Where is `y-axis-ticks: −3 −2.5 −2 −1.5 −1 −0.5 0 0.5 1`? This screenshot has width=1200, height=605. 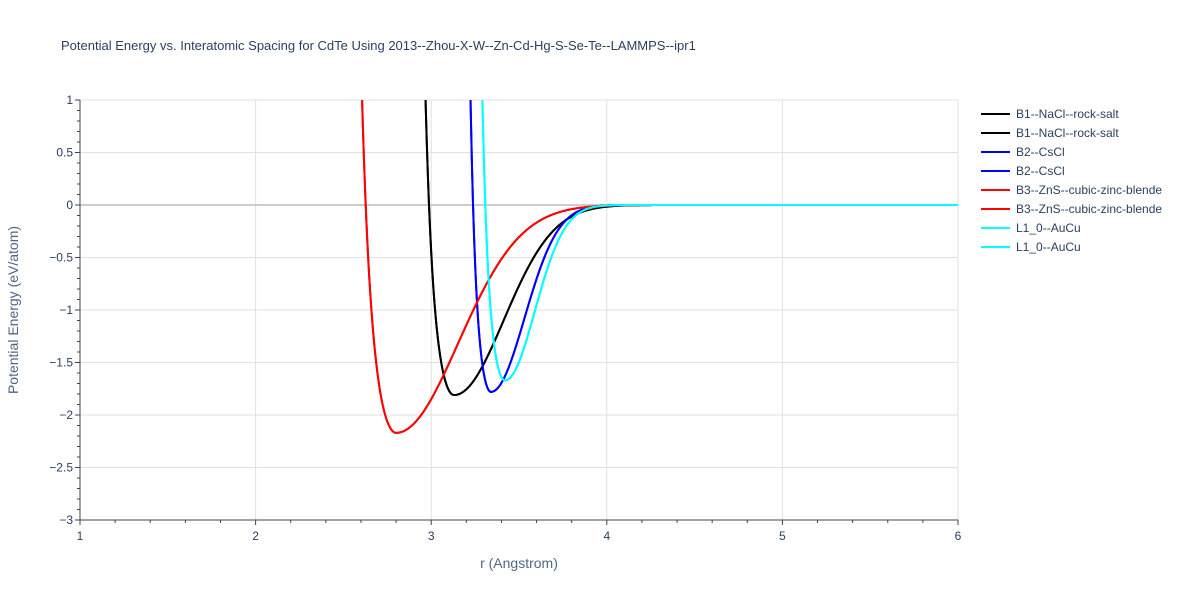 y-axis-ticks: −3 −2.5 −2 −1.5 −1 −0.5 0 0.5 1 is located at coordinates (64, 310).